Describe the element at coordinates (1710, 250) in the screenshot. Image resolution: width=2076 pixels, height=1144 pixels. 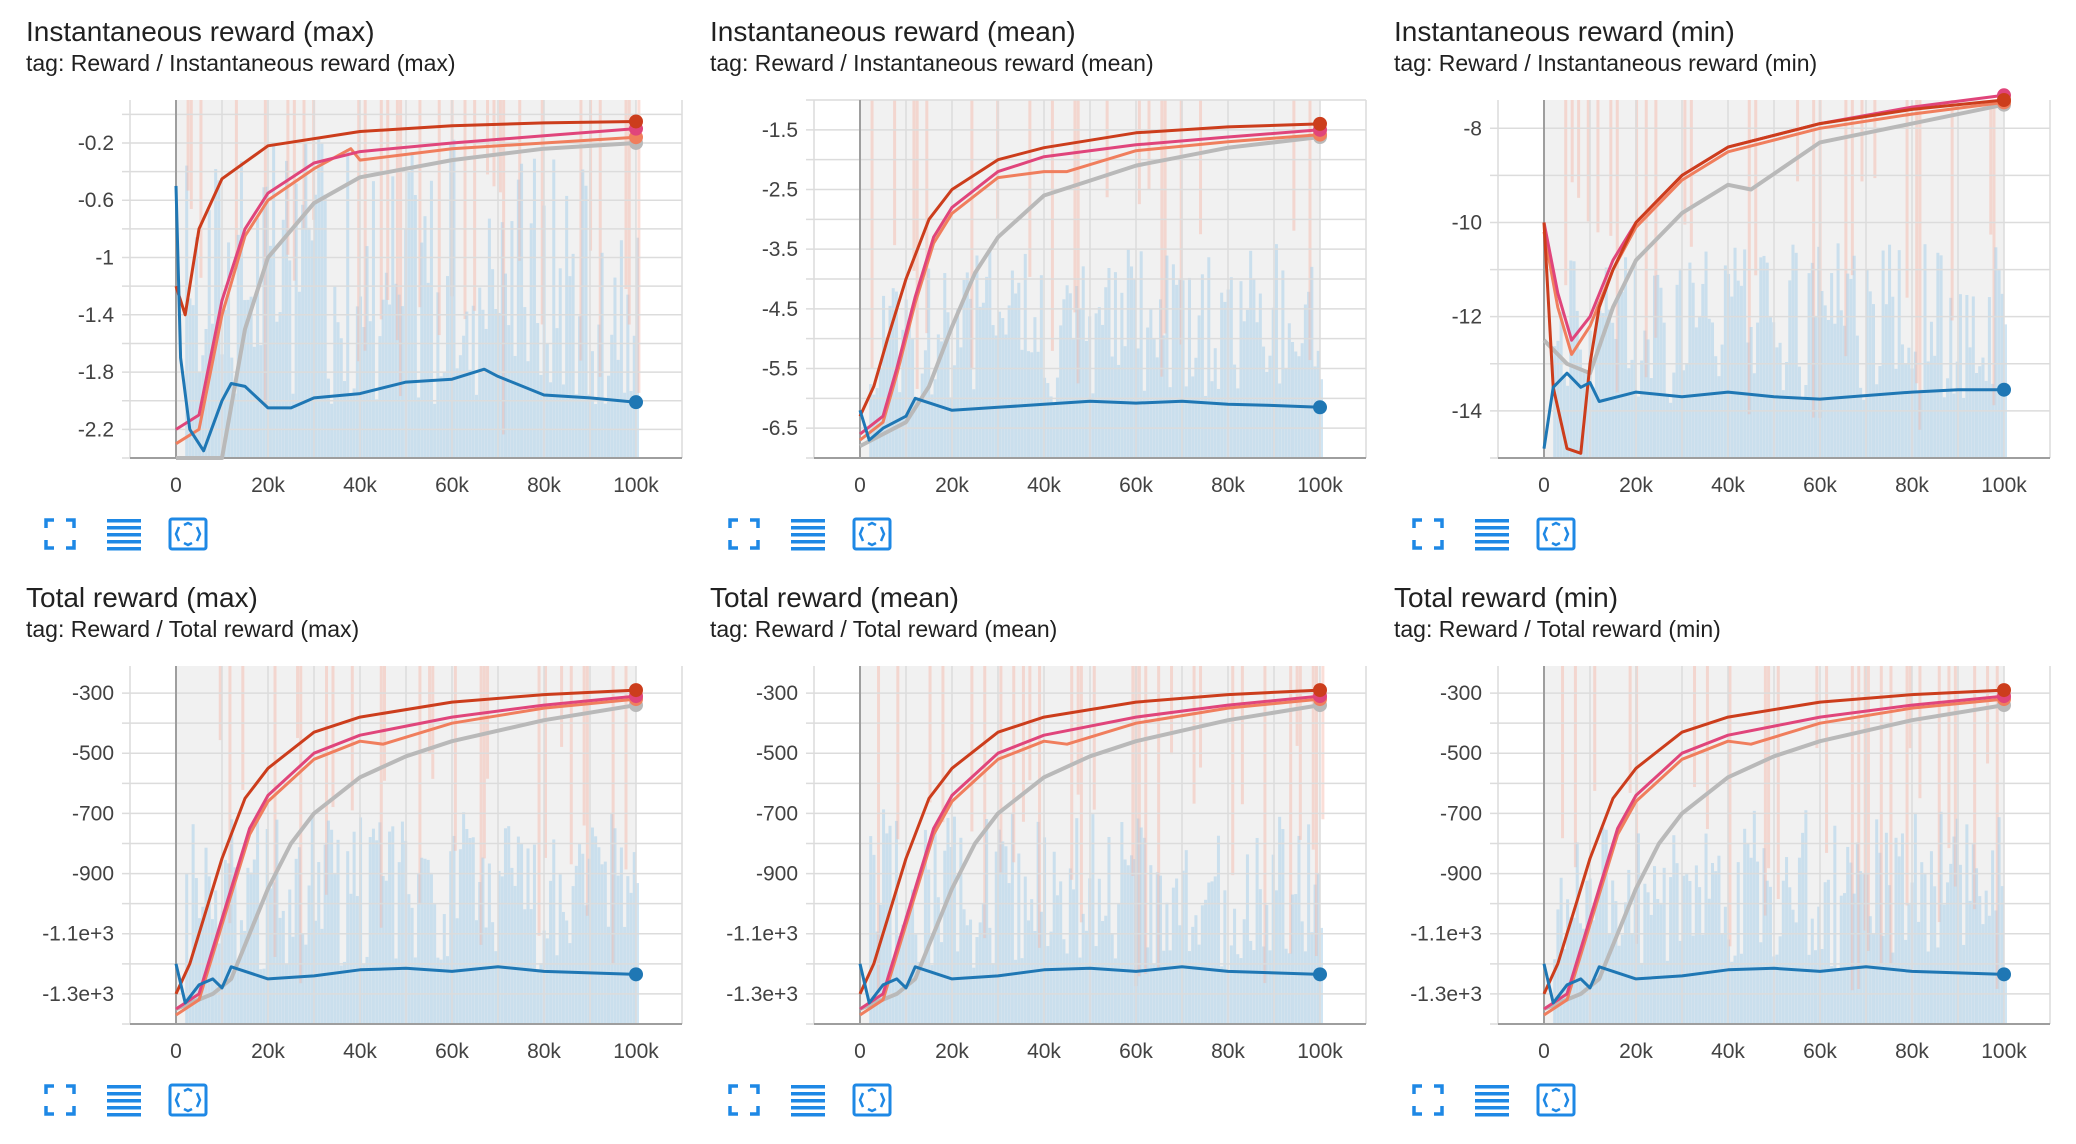
I see `line-chart: 0 20k 40k 60k 80k 100k -8 -10 -12 -14` at that location.